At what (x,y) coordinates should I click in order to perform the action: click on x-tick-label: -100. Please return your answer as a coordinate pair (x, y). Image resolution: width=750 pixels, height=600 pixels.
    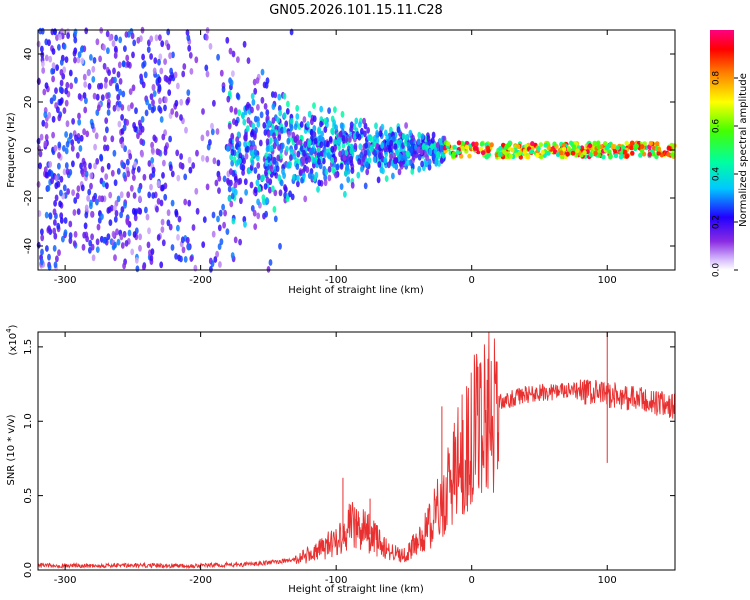
    Looking at the image, I should click on (336, 580).